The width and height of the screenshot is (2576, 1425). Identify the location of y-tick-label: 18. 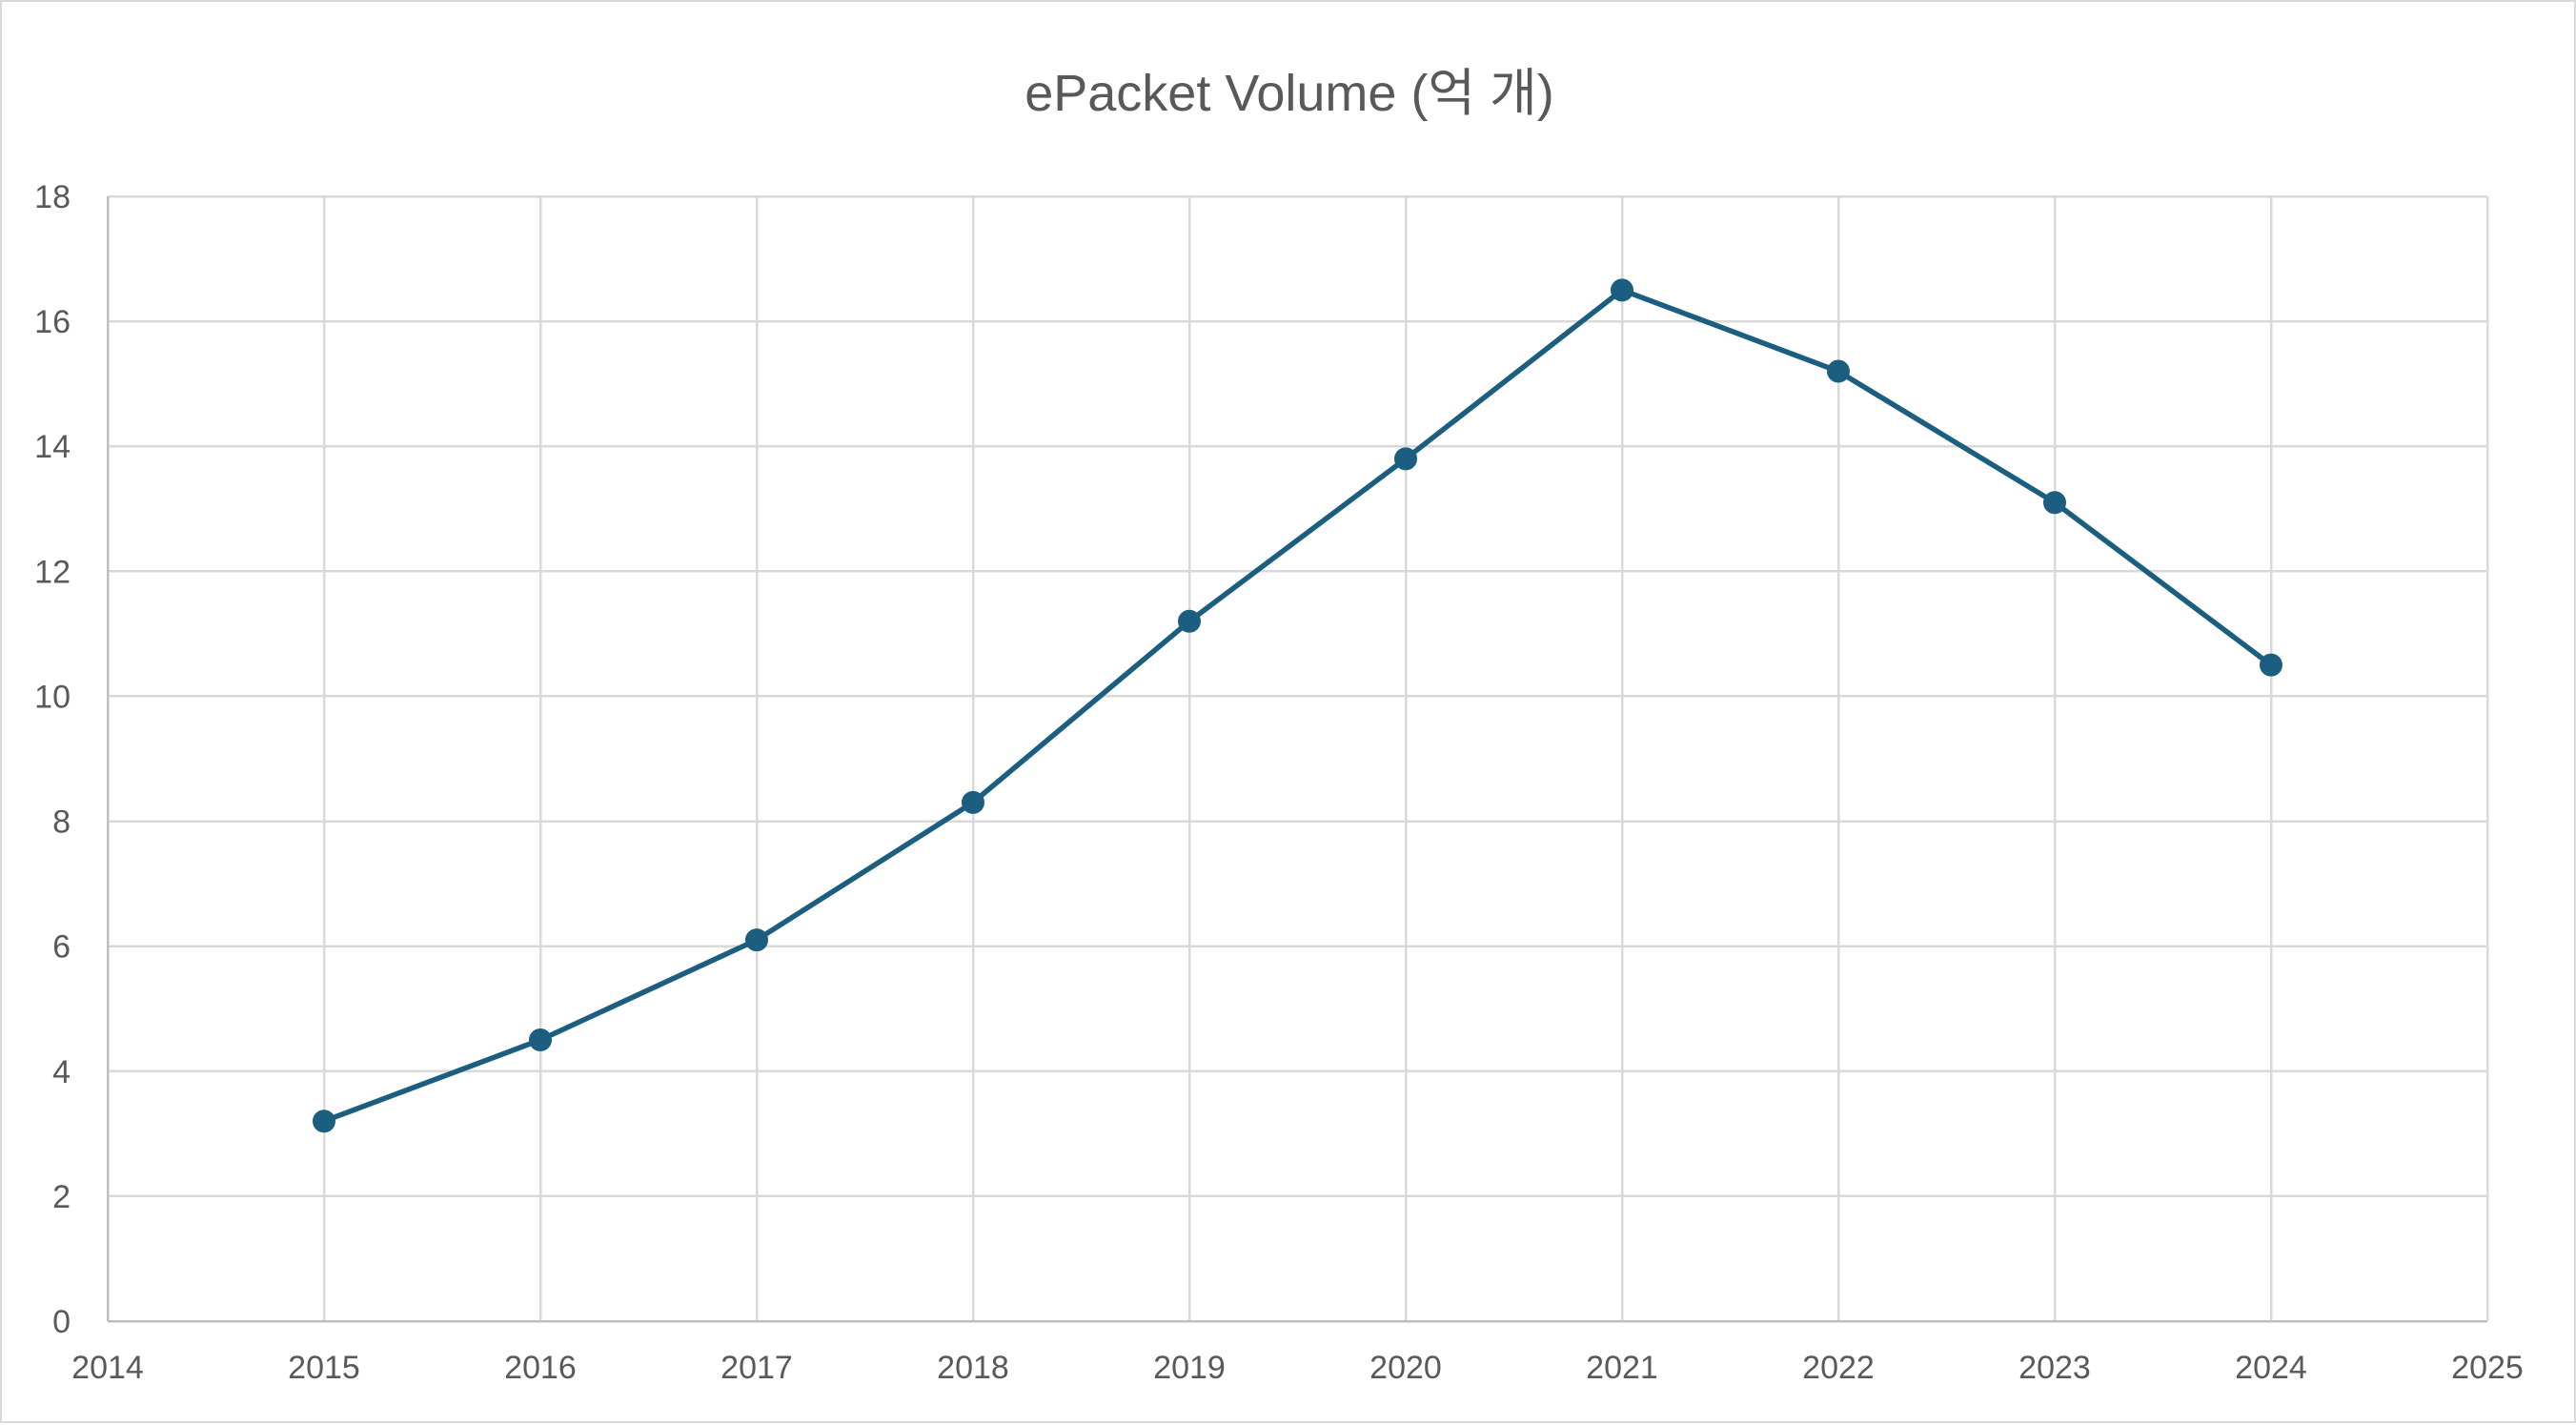
(52, 197).